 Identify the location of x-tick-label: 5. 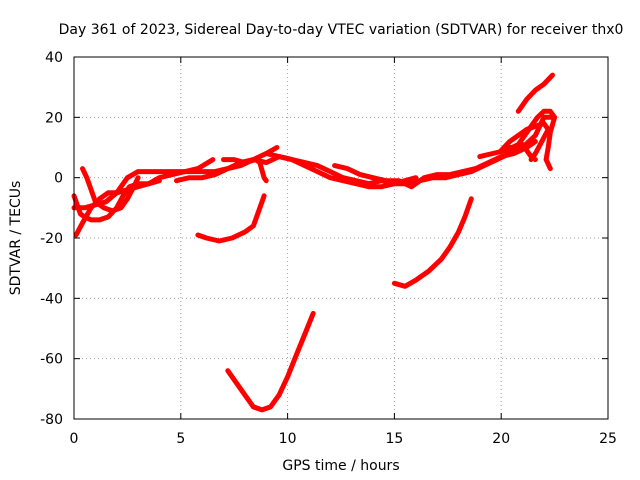
(180, 439).